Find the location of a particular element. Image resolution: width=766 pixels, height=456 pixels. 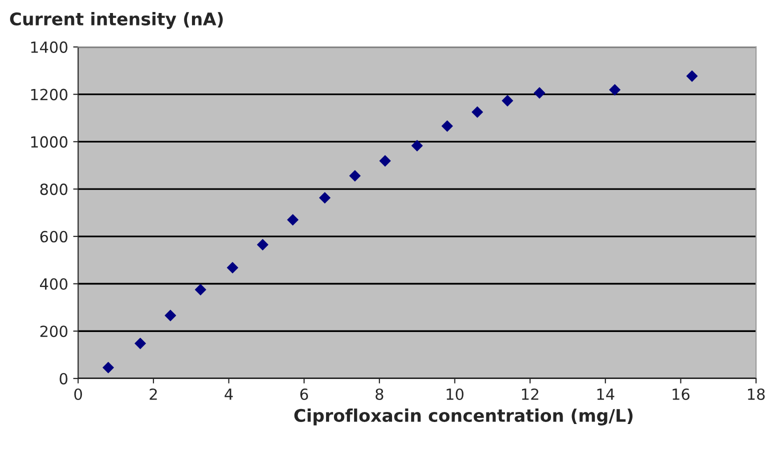

x-tick-label: 4 is located at coordinates (228, 394).